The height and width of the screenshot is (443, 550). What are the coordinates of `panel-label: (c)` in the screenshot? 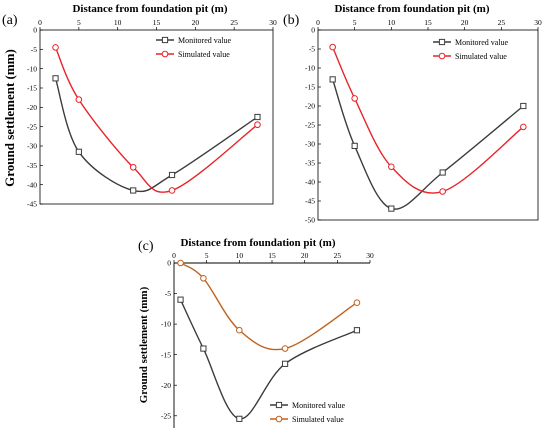 It's located at (146, 246).